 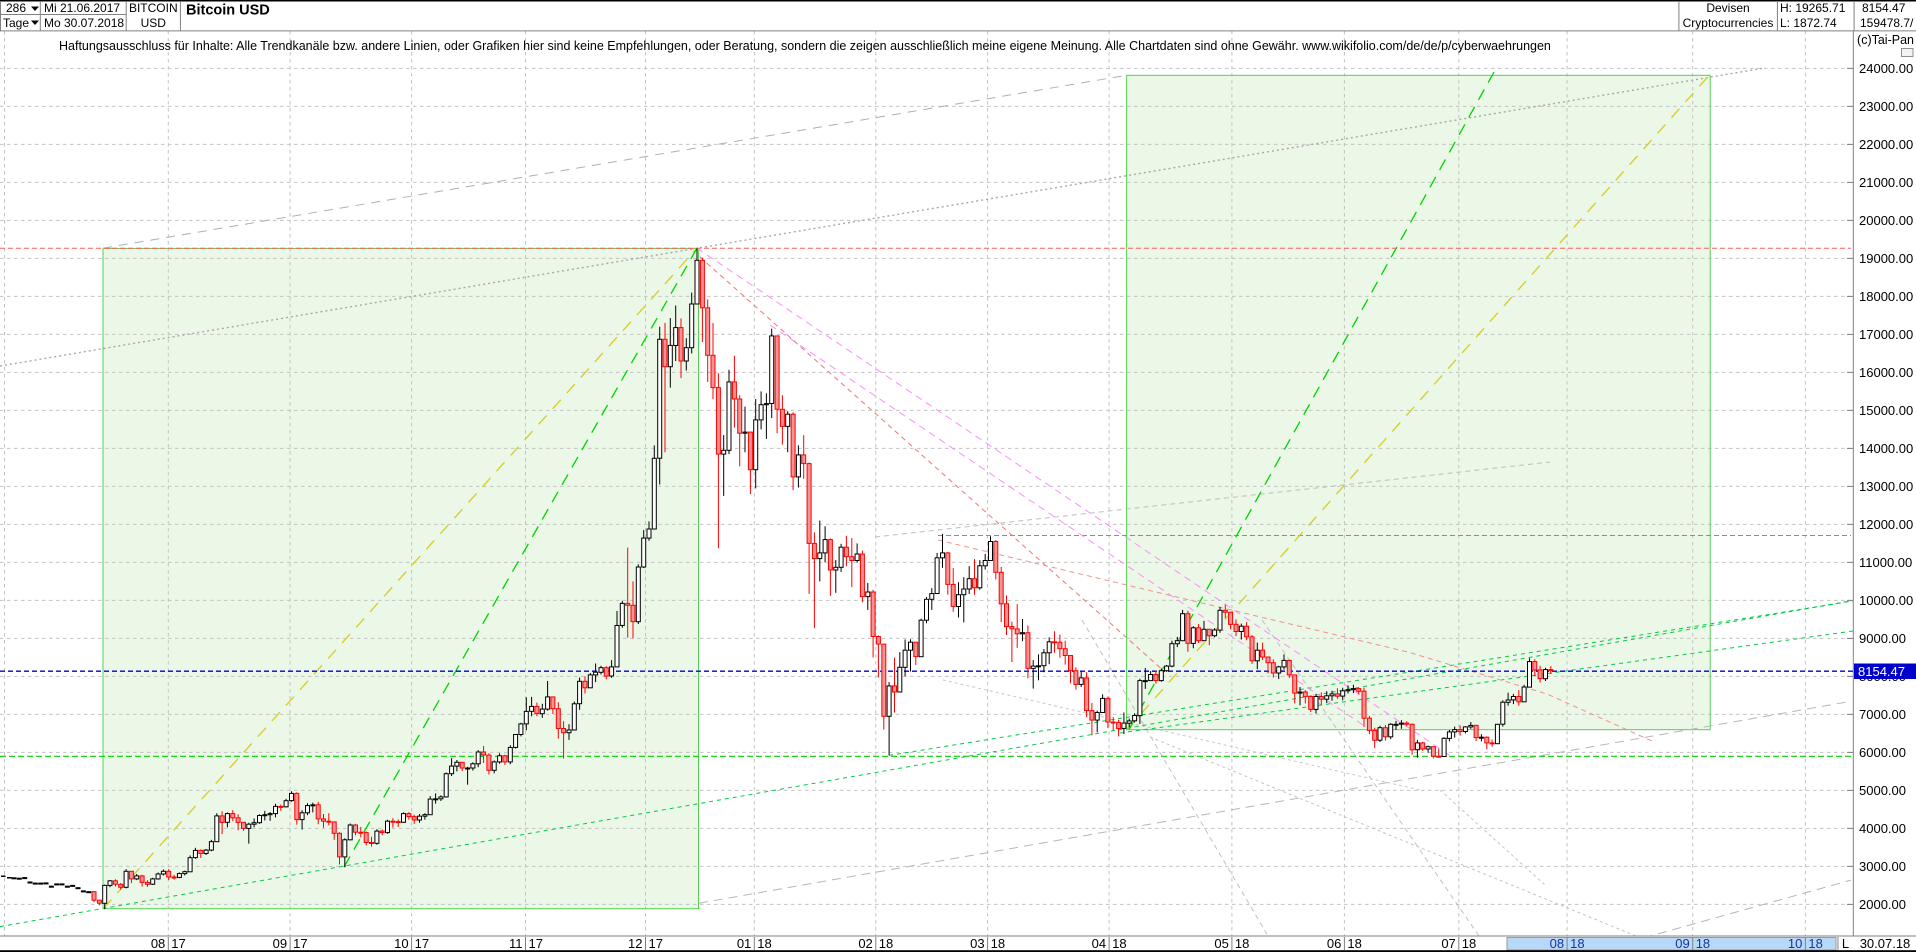 I want to click on svg-text: 13000.00, so click(x=1886, y=486).